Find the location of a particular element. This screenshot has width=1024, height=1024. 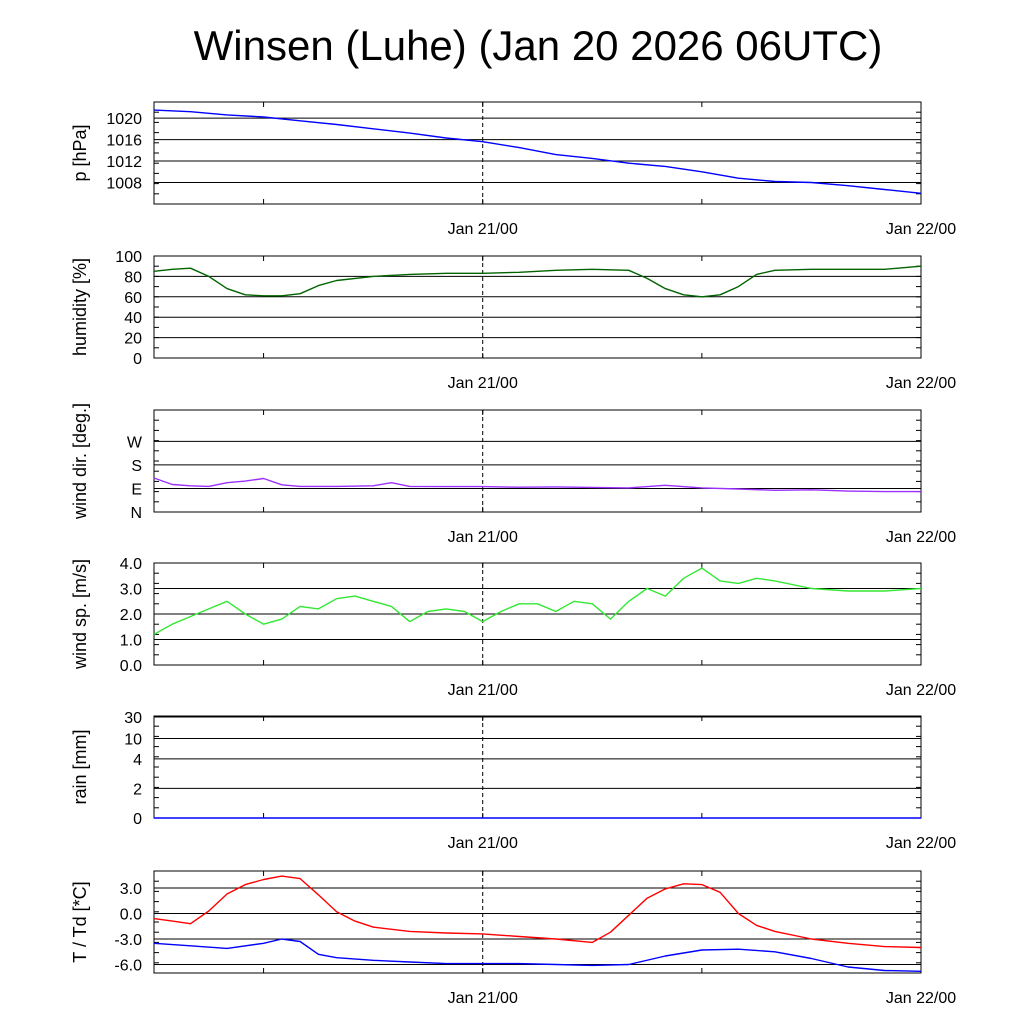

wind-speed-x-tick-label: Jan 22/00 is located at coordinates (921, 690).